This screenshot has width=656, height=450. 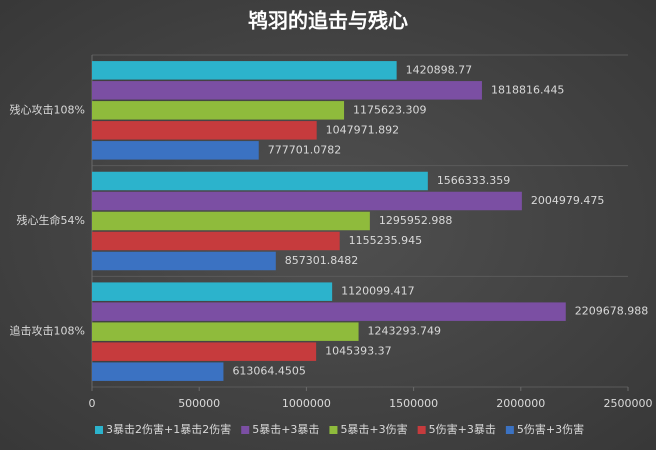 What do you see at coordinates (527, 89) in the screenshot?
I see `value-label: 1818816.445` at bounding box center [527, 89].